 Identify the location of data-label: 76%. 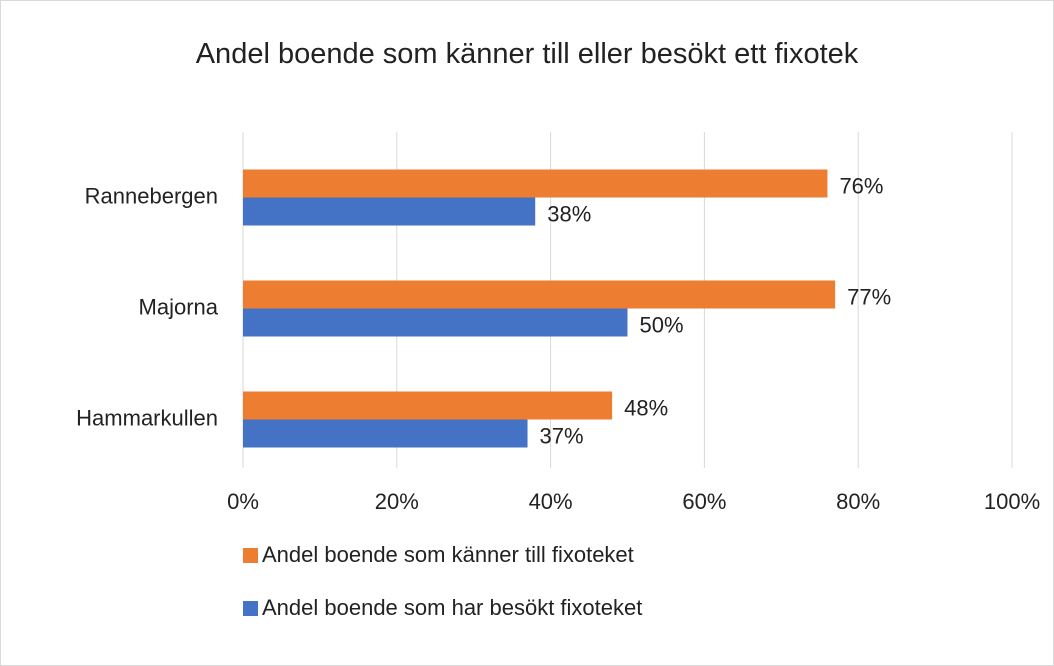
(861, 185).